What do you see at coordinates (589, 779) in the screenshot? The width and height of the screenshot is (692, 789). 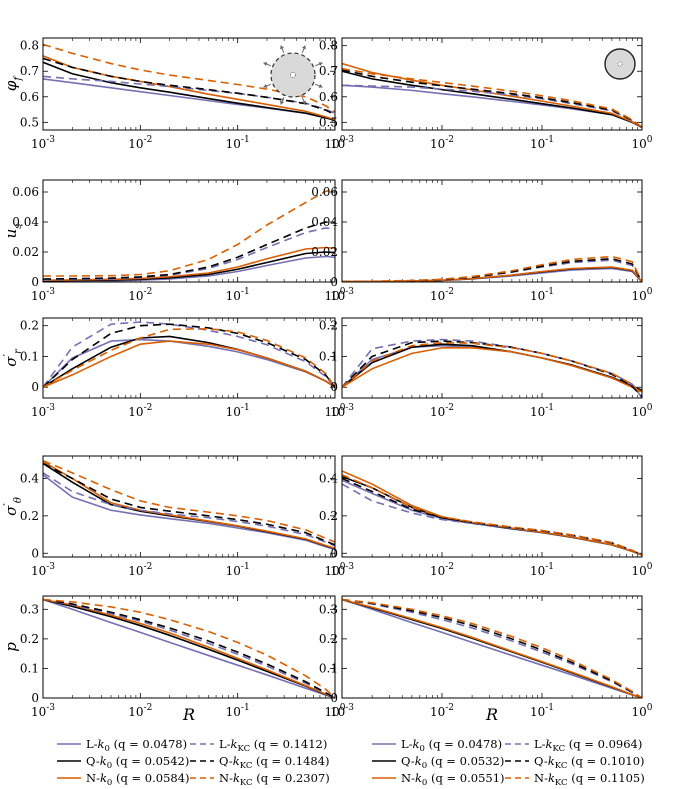 I see `legend-entry-N-KC: N-kKC (q = 0.1105)` at bounding box center [589, 779].